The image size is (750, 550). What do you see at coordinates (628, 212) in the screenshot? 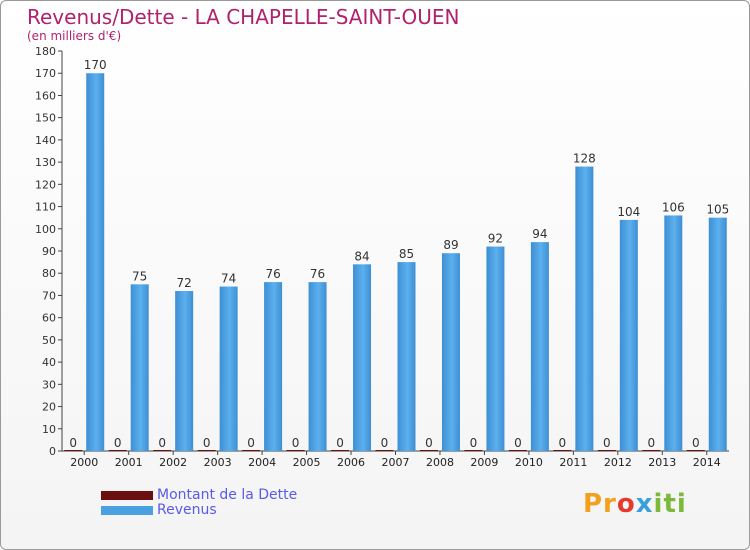
I see `data-label-revenus: 104` at bounding box center [628, 212].